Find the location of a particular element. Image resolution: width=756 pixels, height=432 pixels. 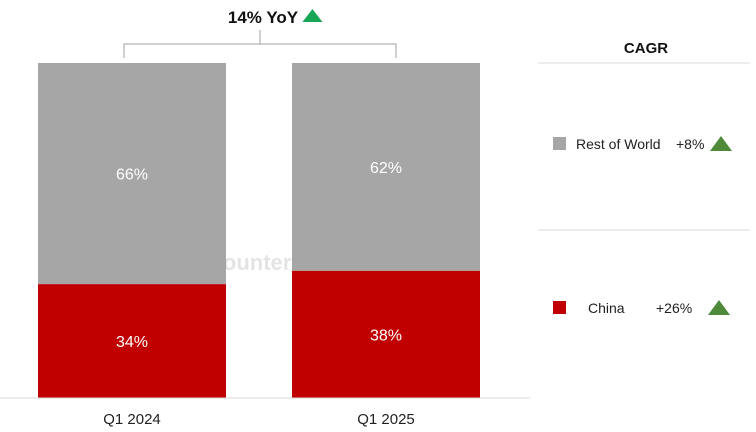

bar-china-q1-2024 is located at coordinates (132, 341).